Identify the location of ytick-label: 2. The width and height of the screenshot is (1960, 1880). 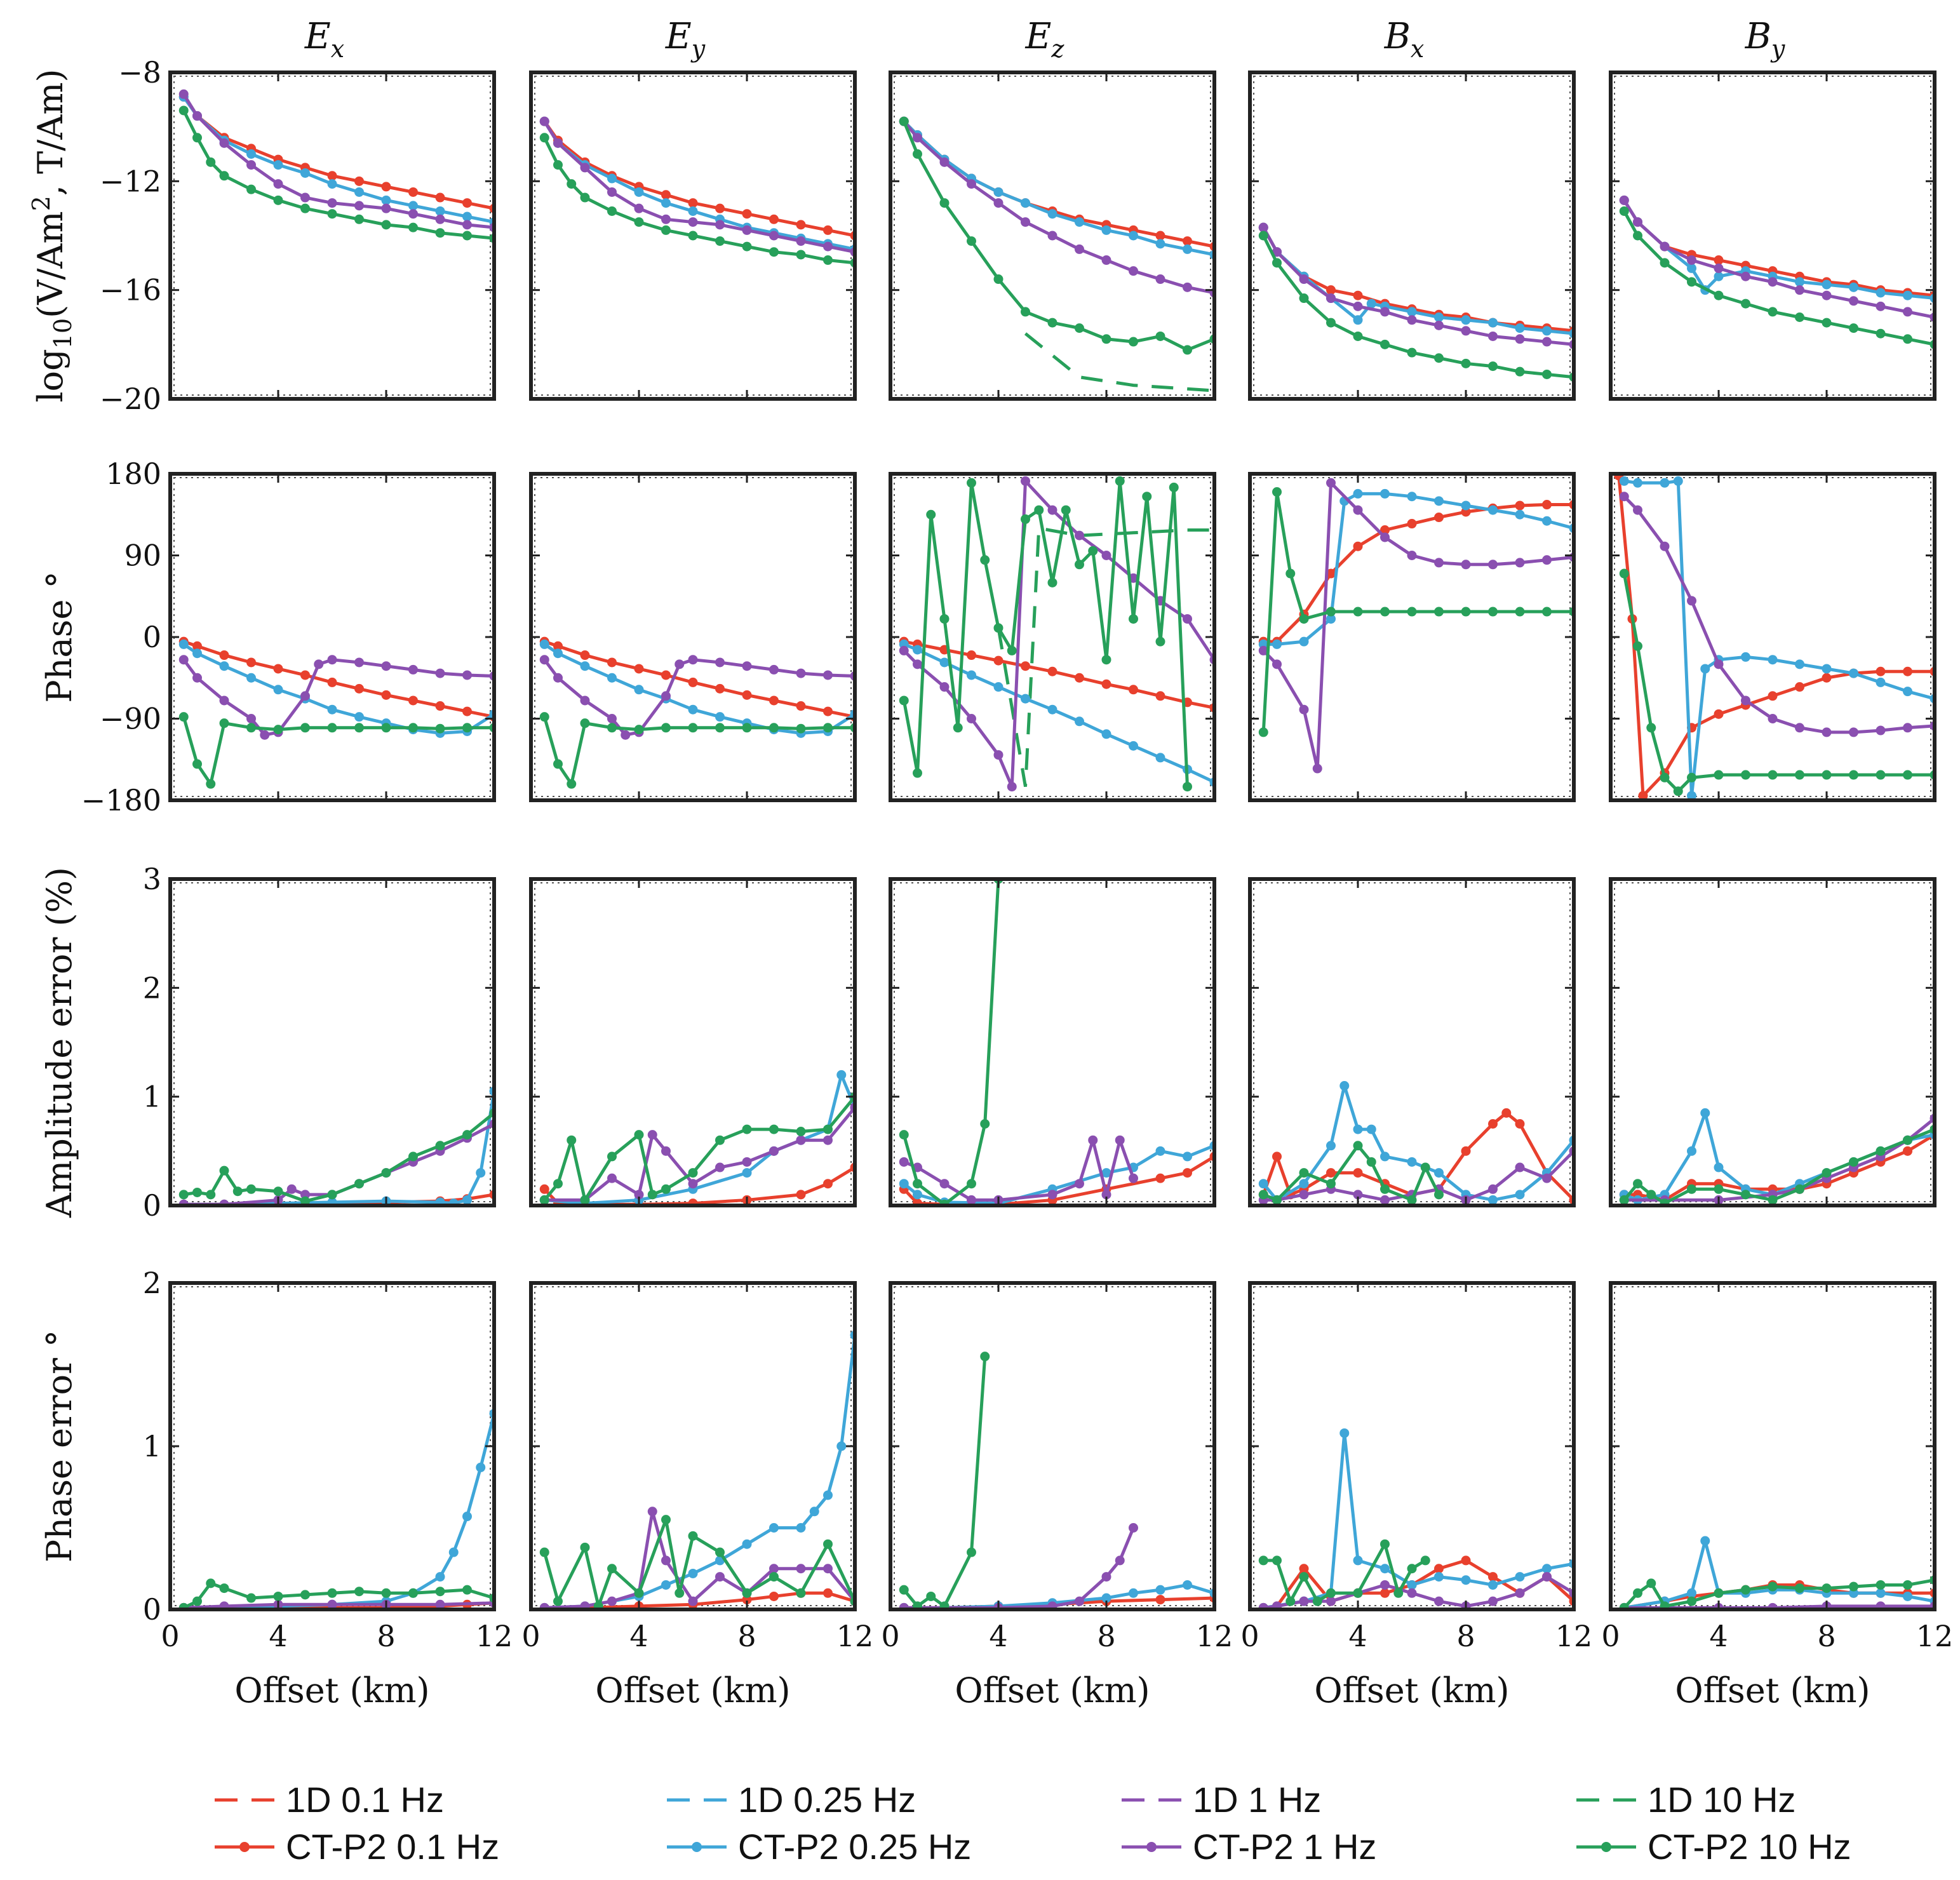
(152, 987).